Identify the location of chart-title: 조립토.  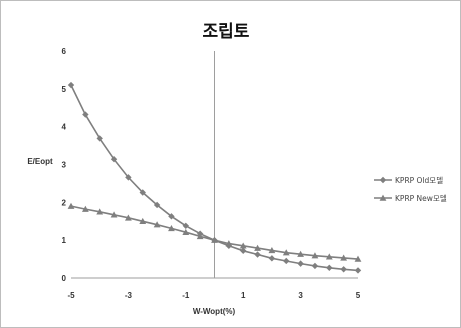
(226, 32).